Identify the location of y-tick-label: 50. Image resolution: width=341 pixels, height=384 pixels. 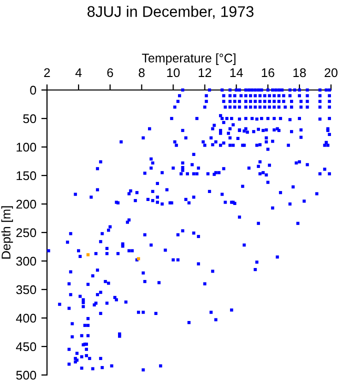
(29, 119).